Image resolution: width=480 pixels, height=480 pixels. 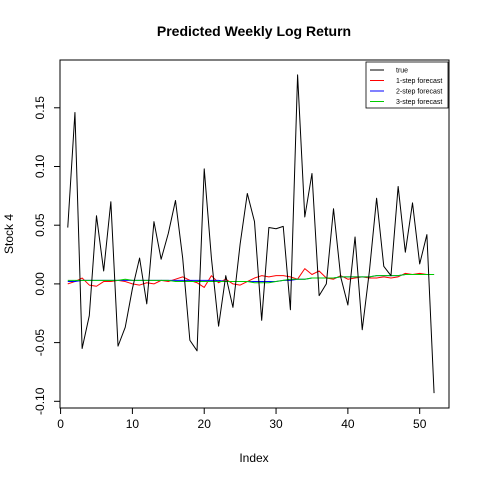 I want to click on x-tick-label: 30, so click(x=276, y=424).